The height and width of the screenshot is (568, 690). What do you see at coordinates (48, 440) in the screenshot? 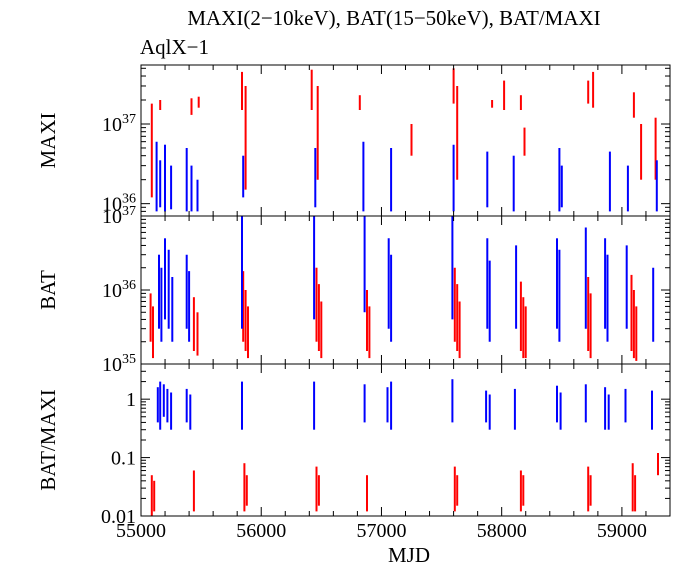
I see `y-axis-label-bottom: BAT/MAXI` at bounding box center [48, 440].